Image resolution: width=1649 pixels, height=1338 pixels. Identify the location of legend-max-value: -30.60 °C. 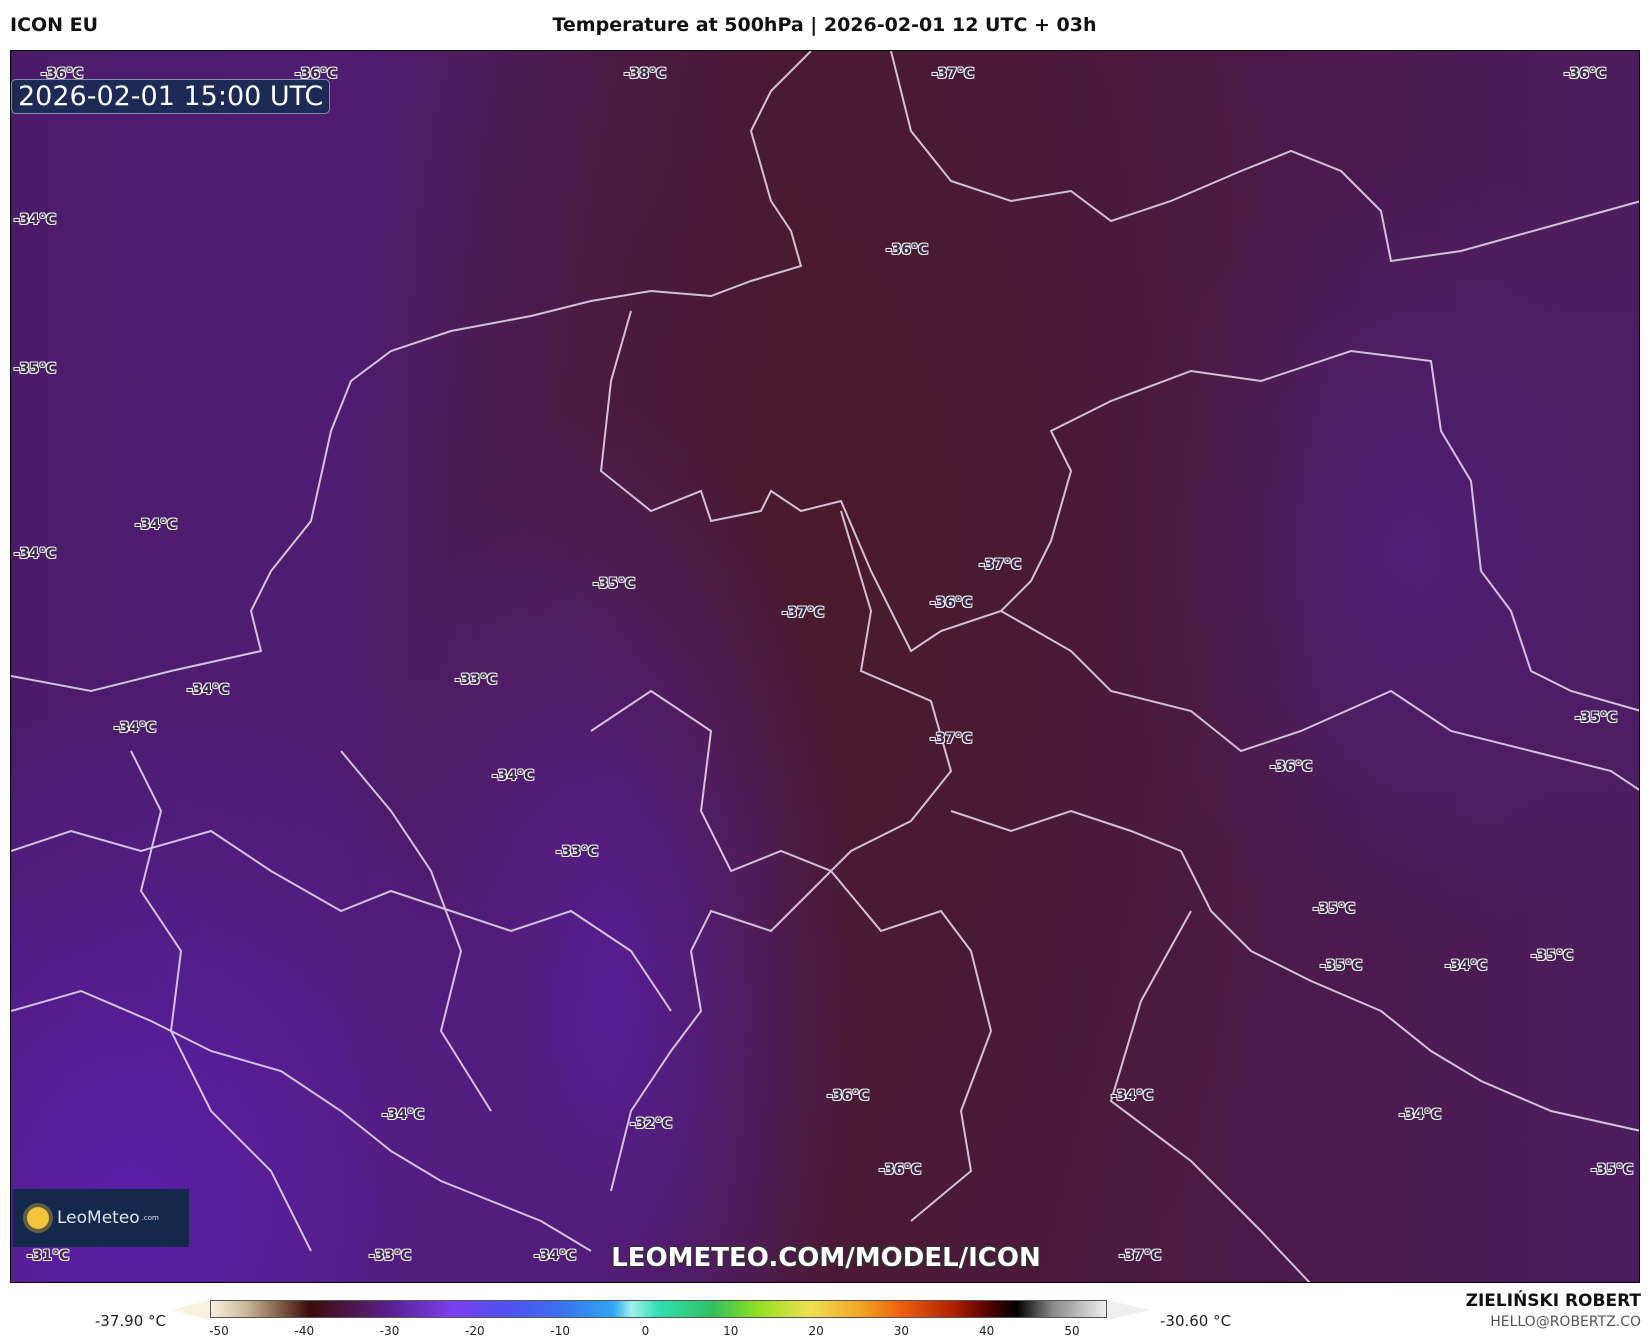
(1196, 1321).